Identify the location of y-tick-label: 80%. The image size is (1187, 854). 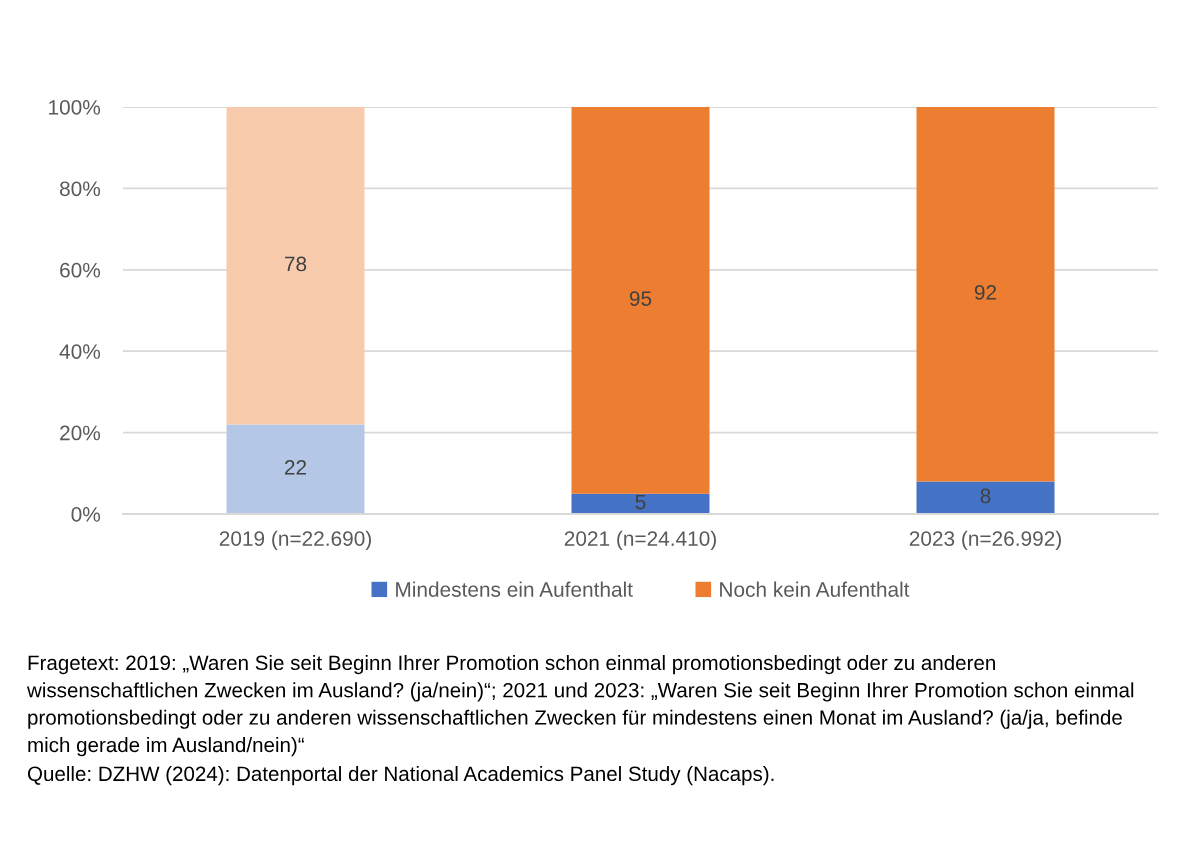
(80, 189).